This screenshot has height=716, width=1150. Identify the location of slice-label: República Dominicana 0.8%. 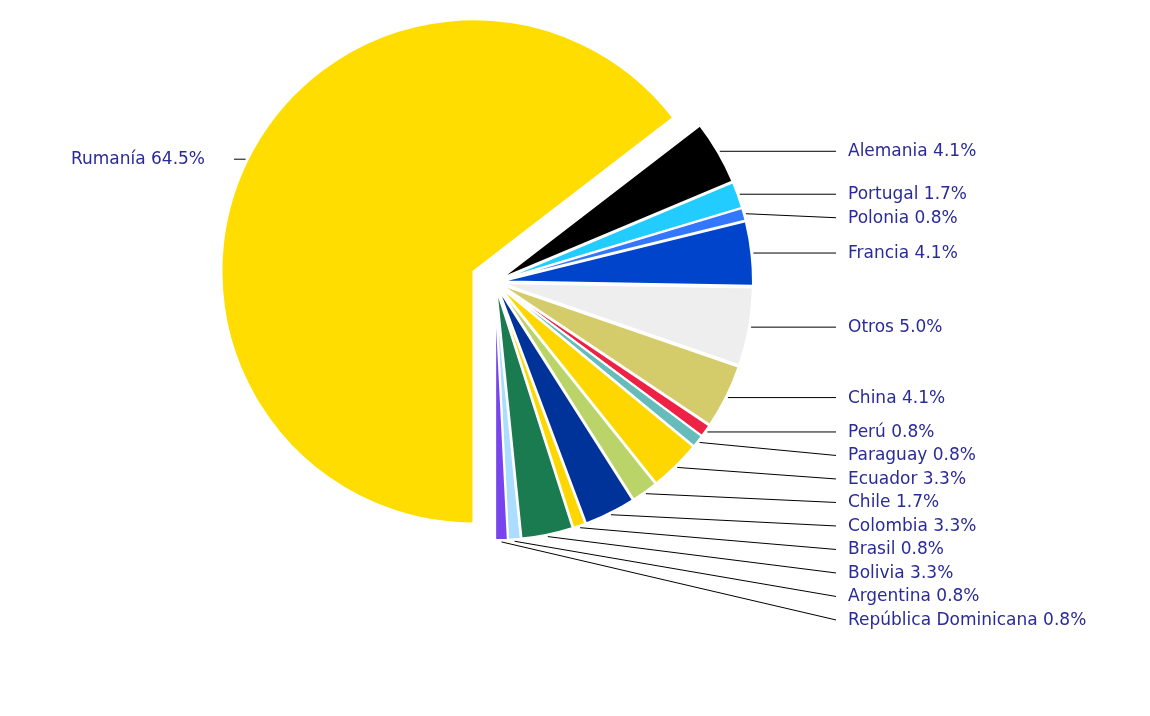
(967, 618).